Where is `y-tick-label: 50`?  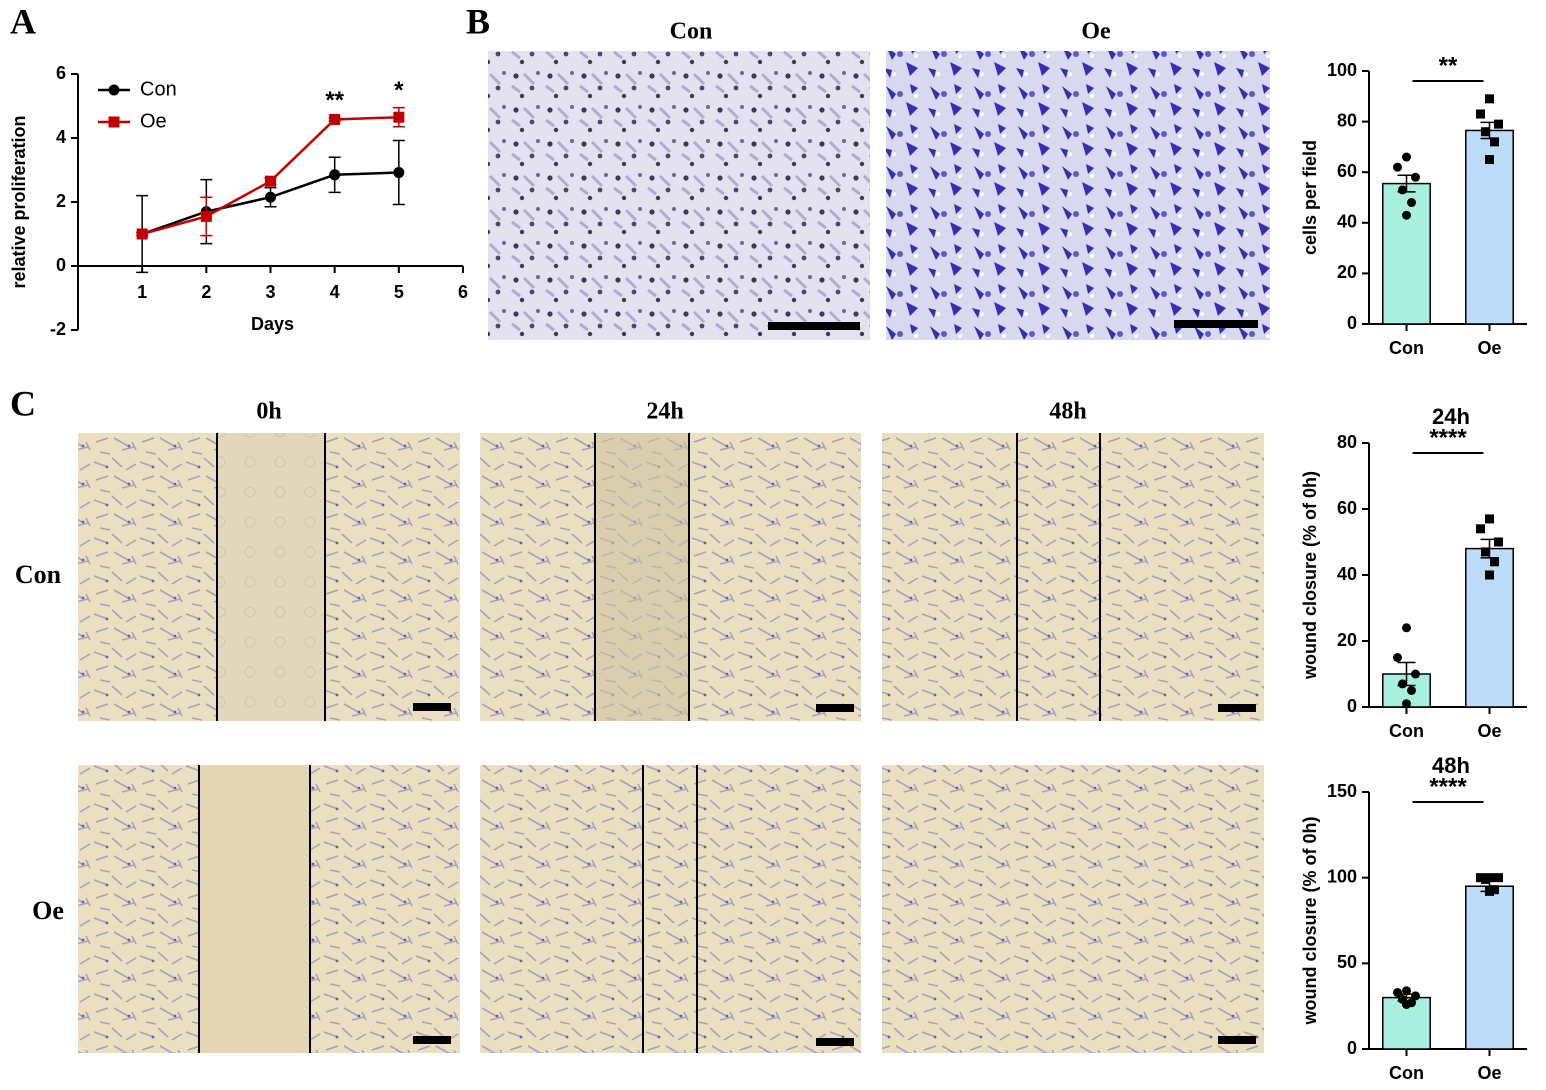 y-tick-label: 50 is located at coordinates (1347, 962).